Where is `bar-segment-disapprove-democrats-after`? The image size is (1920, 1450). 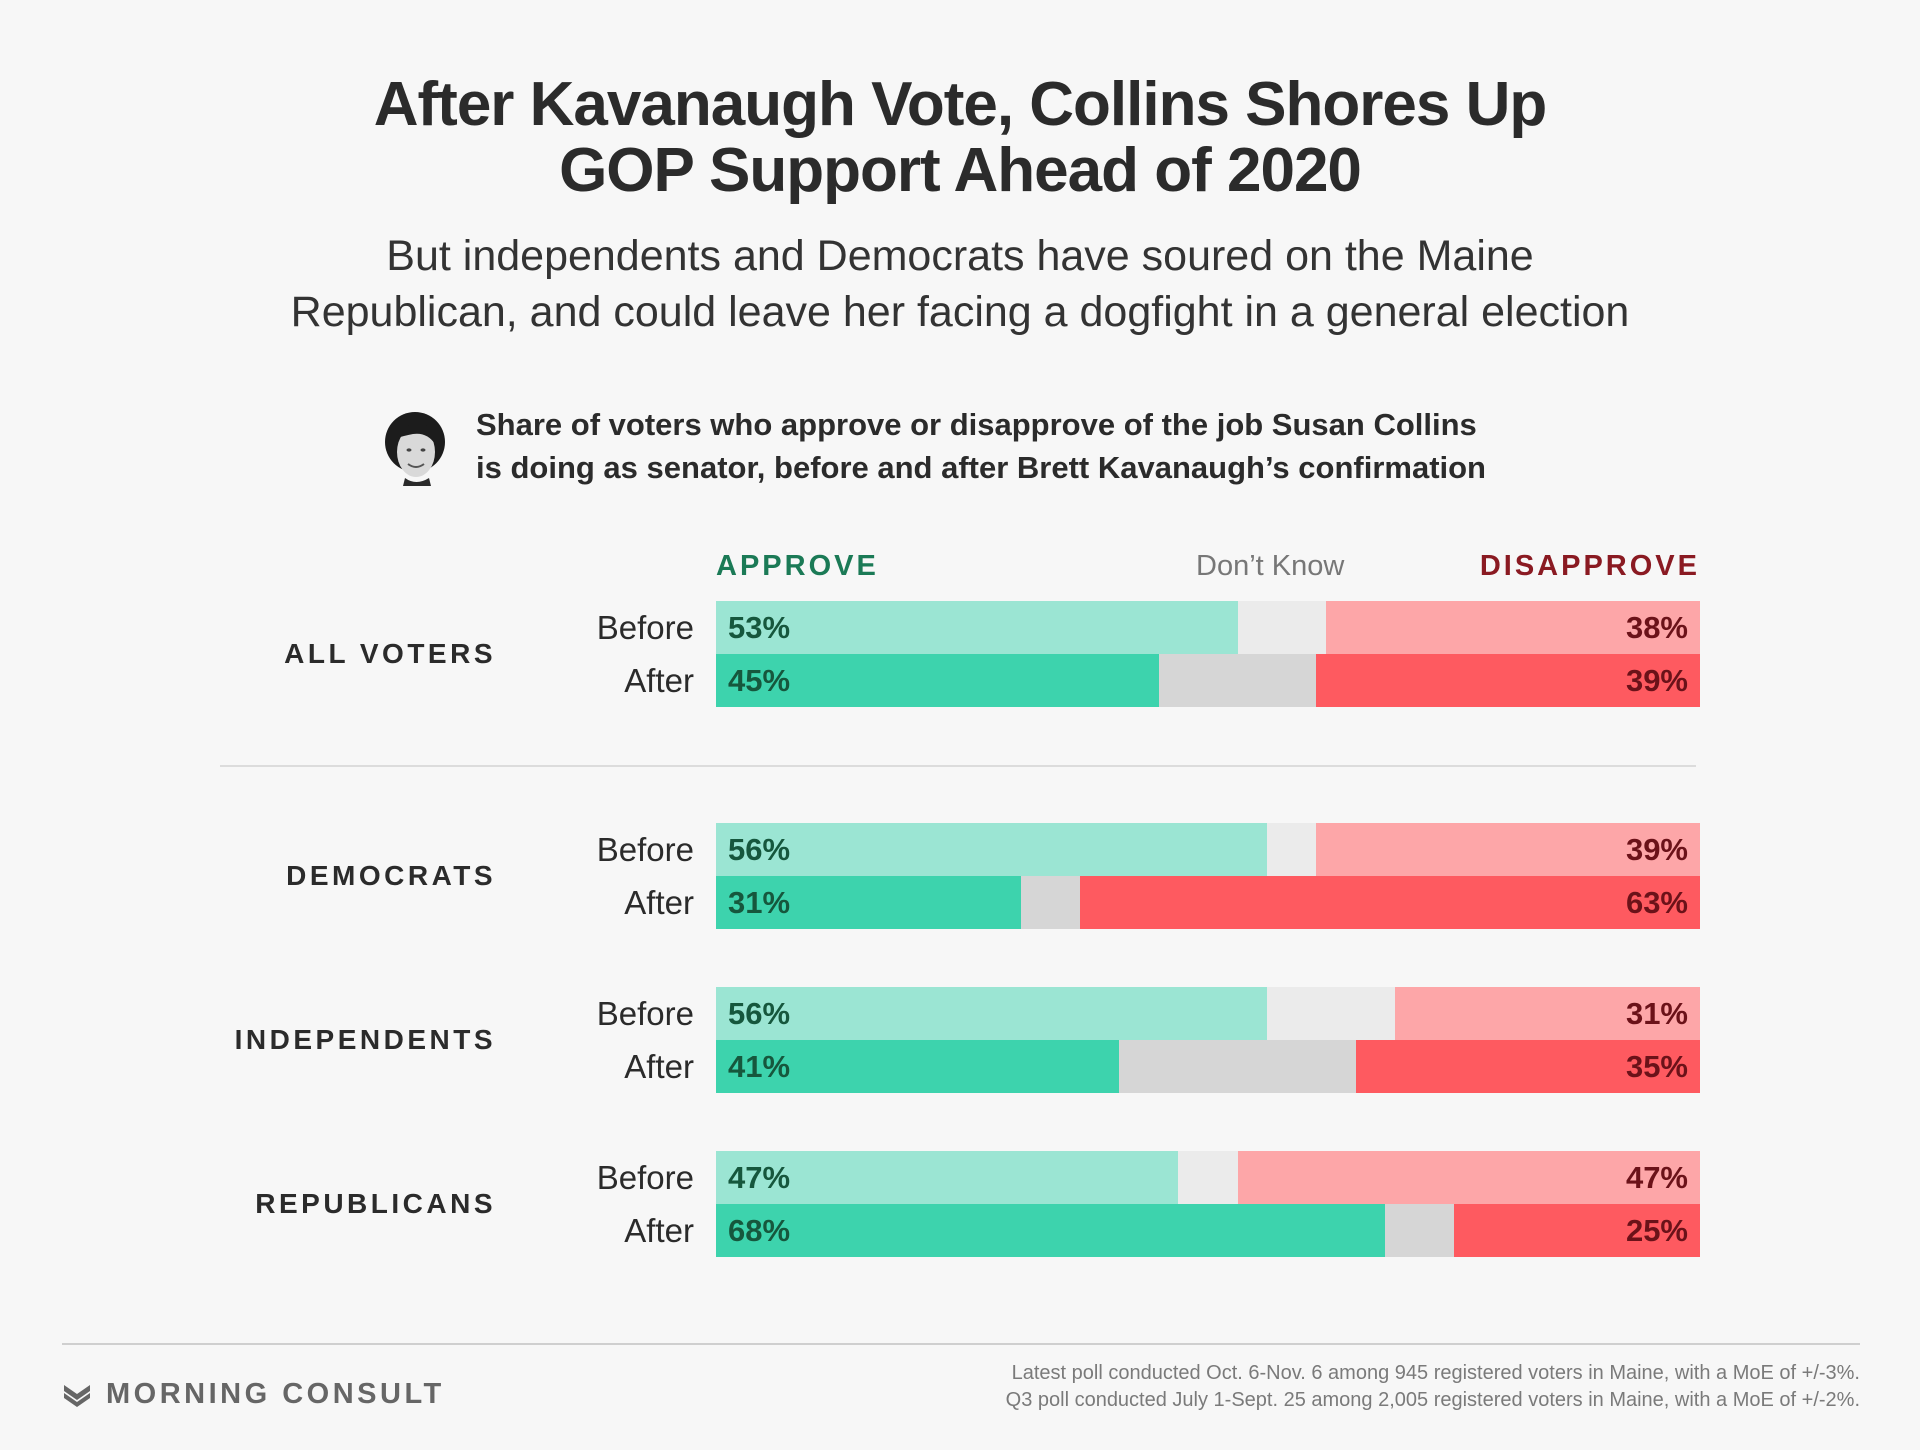 bar-segment-disapprove-democrats-after is located at coordinates (1390, 902).